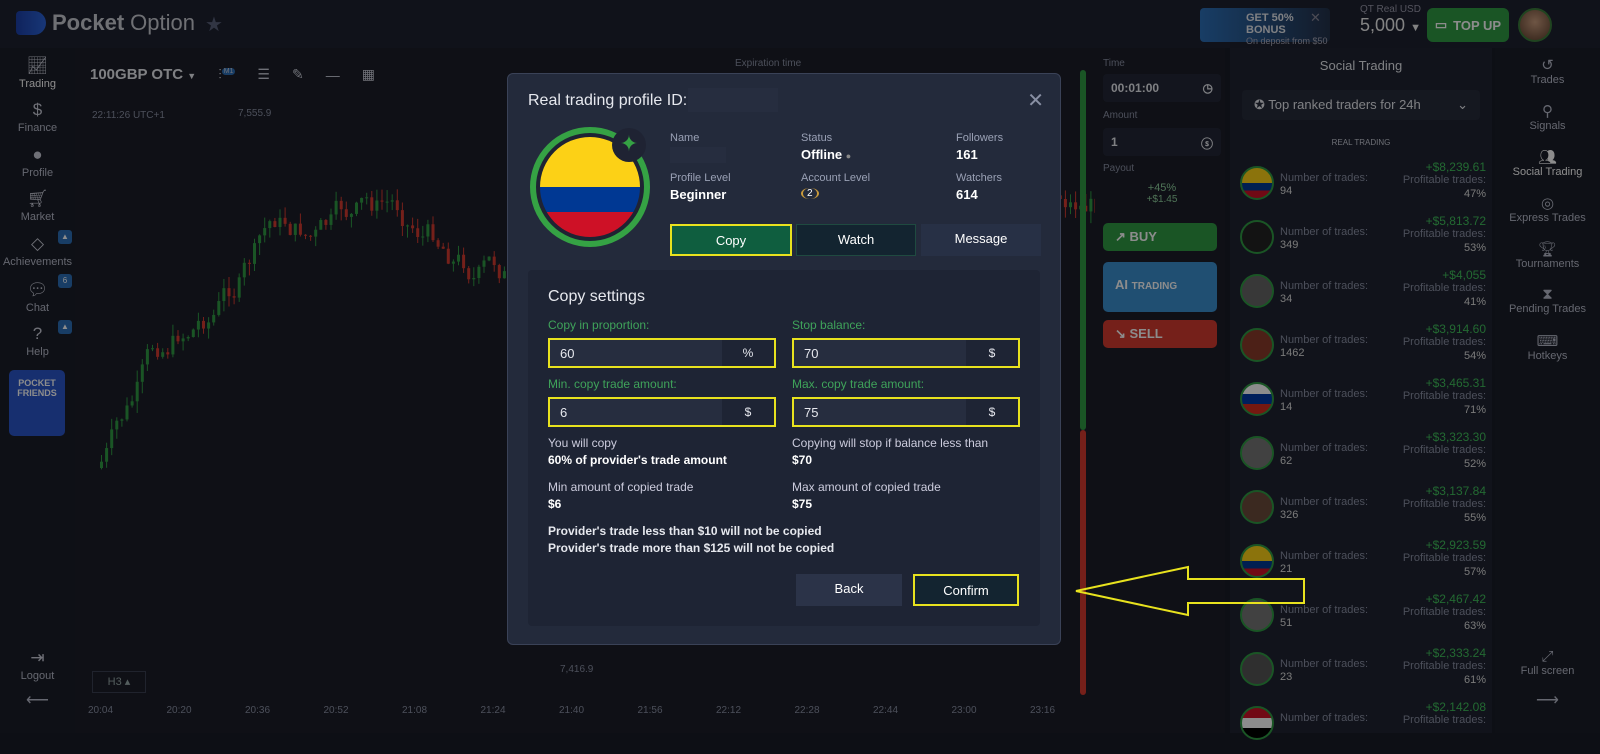 The width and height of the screenshot is (1600, 754). What do you see at coordinates (37, 665) in the screenshot?
I see `logout-button: ⇥ Logout` at bounding box center [37, 665].